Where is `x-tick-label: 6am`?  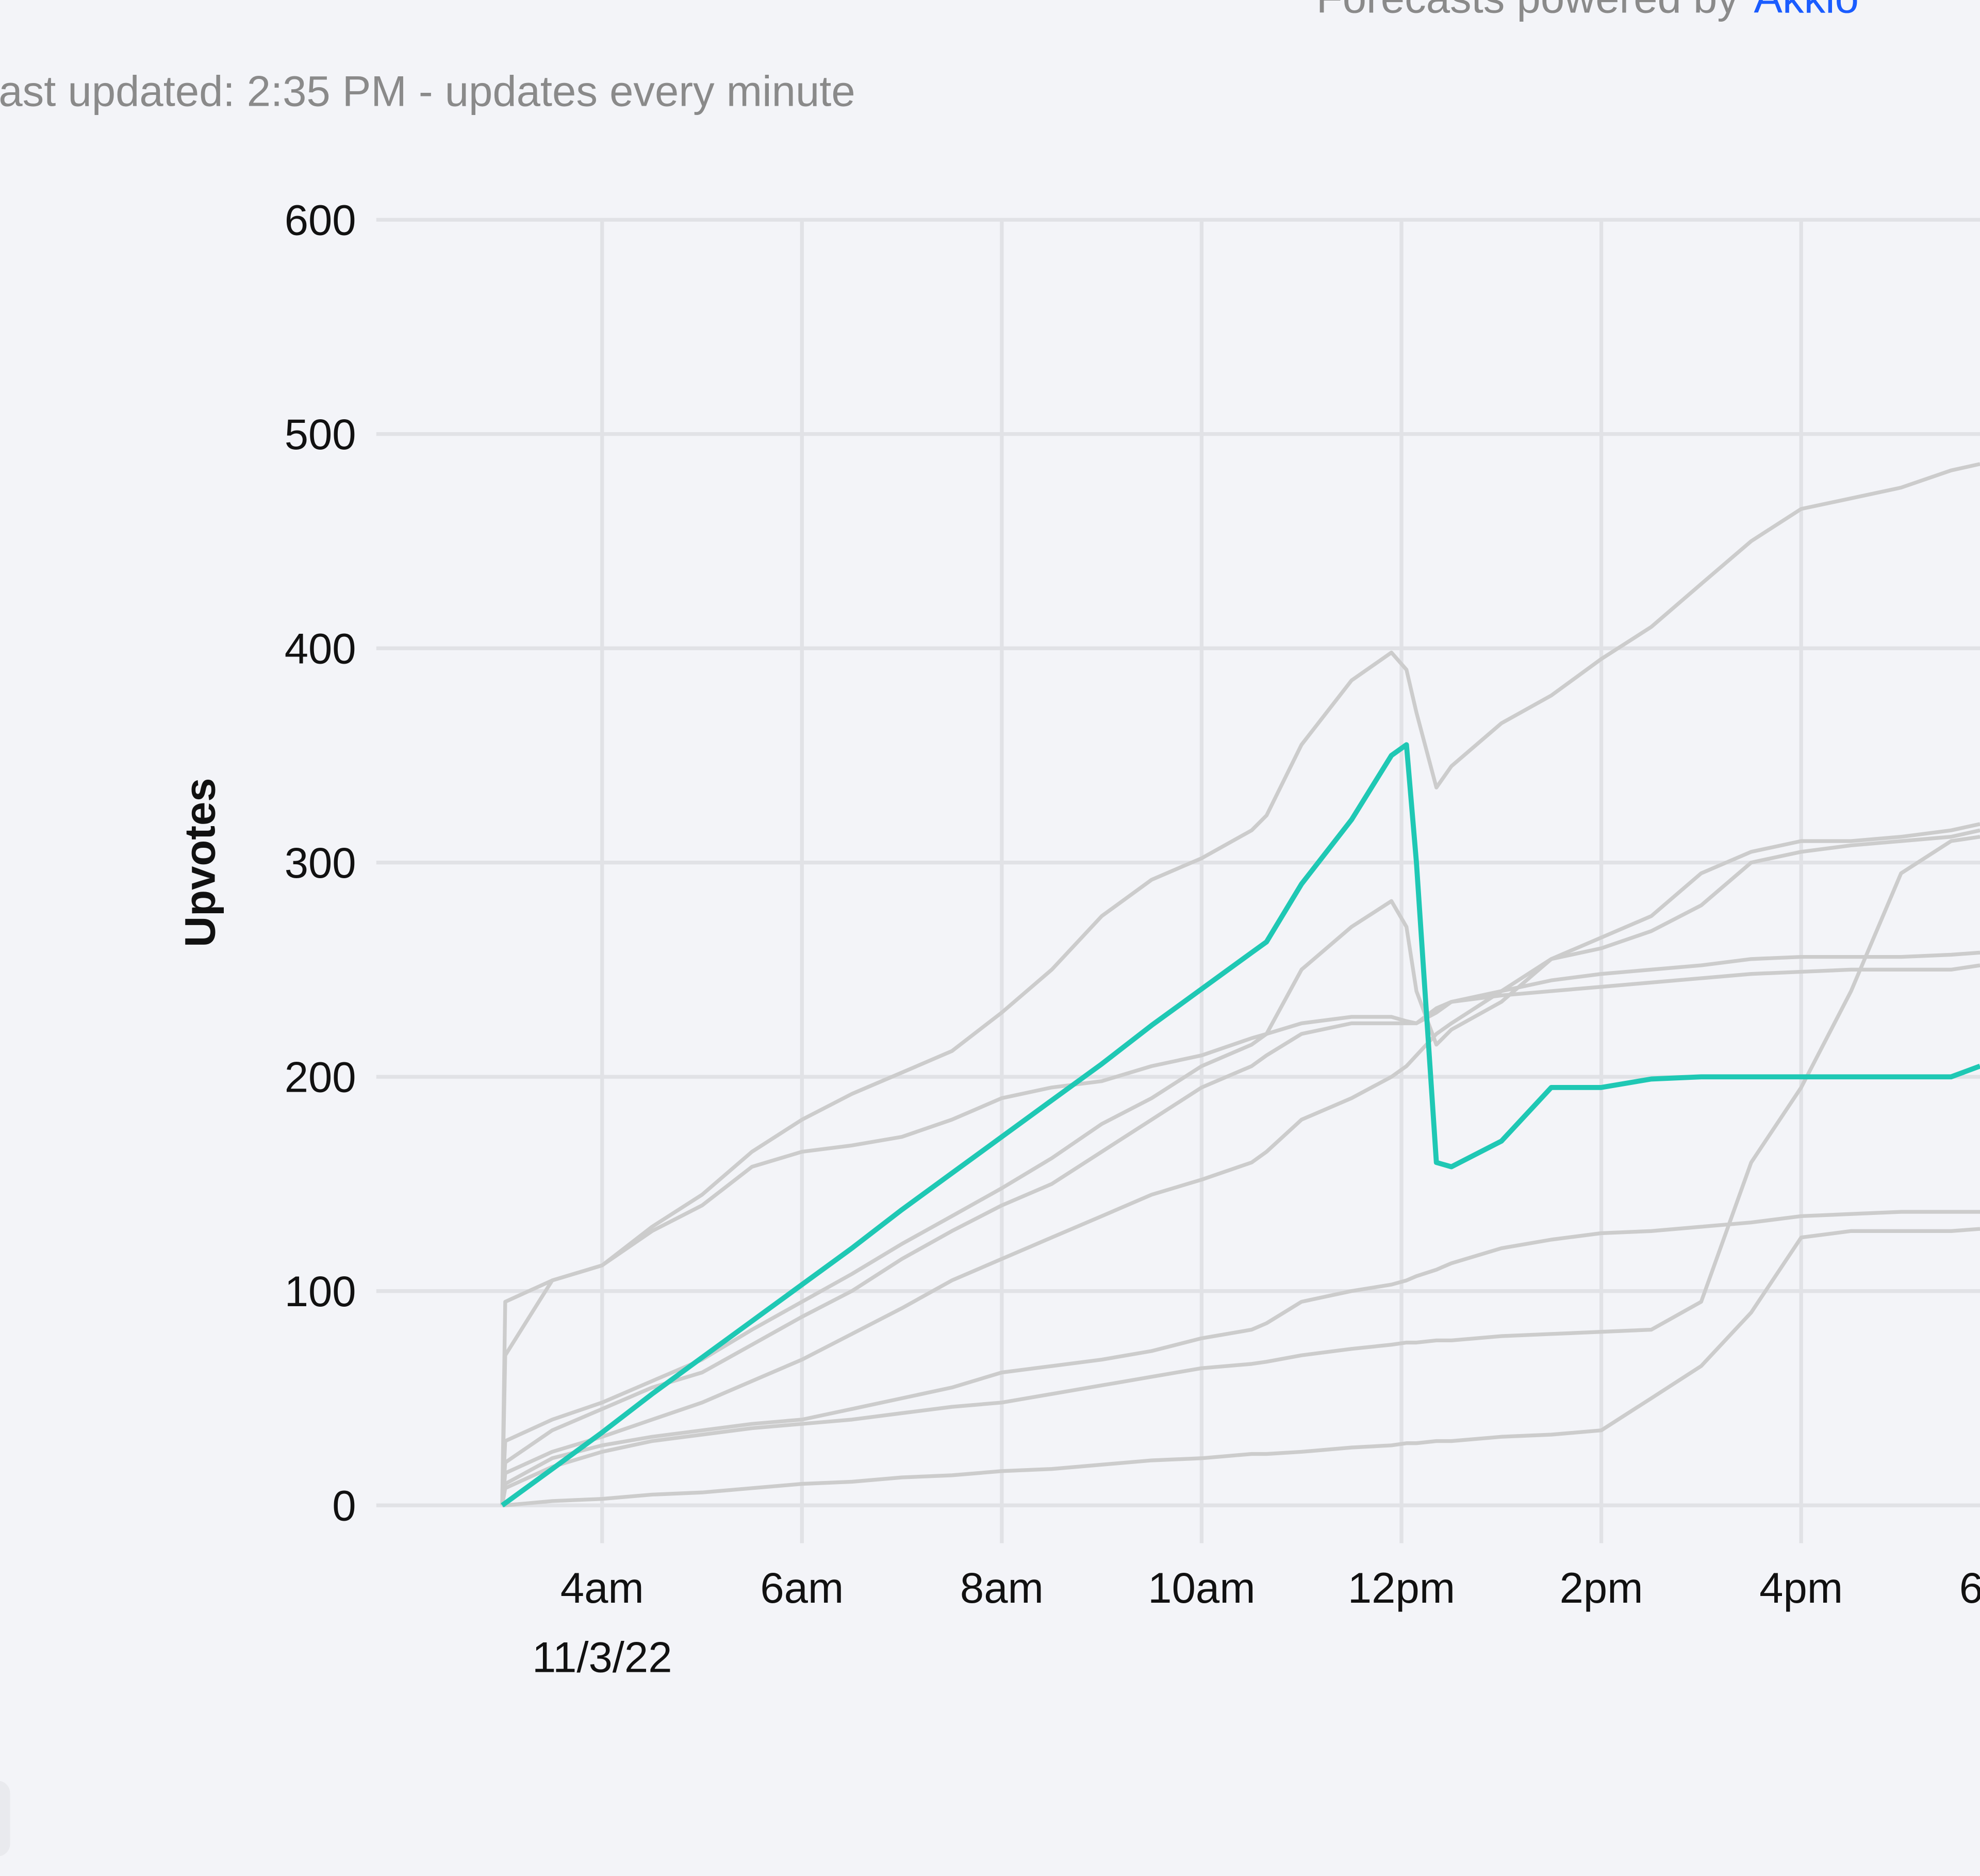
x-tick-label: 6am is located at coordinates (802, 1588).